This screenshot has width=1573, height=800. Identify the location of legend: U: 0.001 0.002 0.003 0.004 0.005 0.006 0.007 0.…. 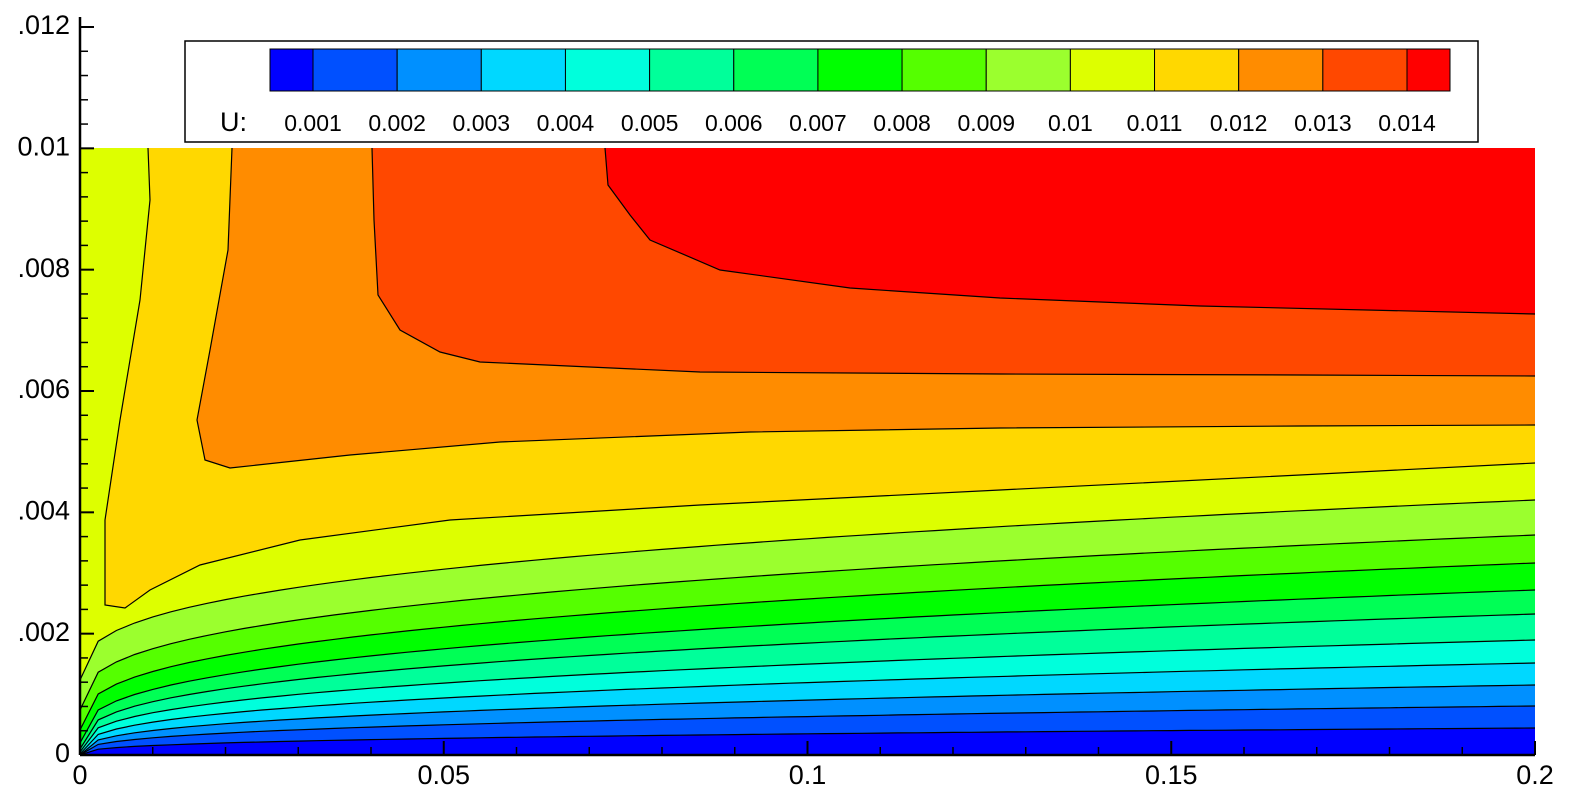
(831, 91).